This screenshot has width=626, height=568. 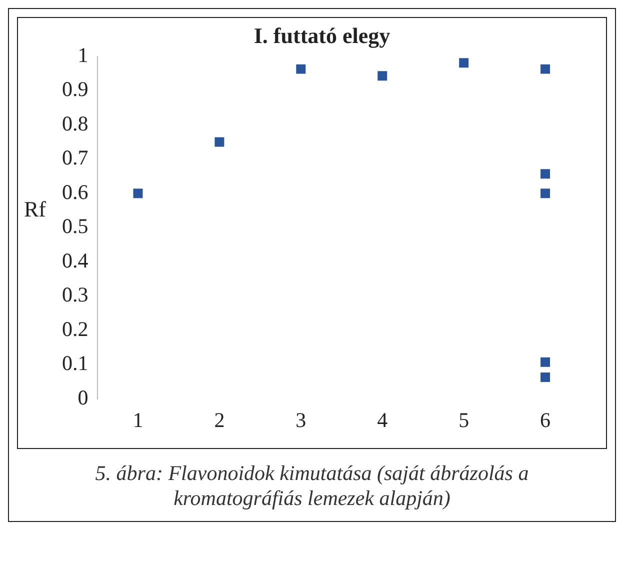 What do you see at coordinates (464, 420) in the screenshot?
I see `x-tick-label: 5` at bounding box center [464, 420].